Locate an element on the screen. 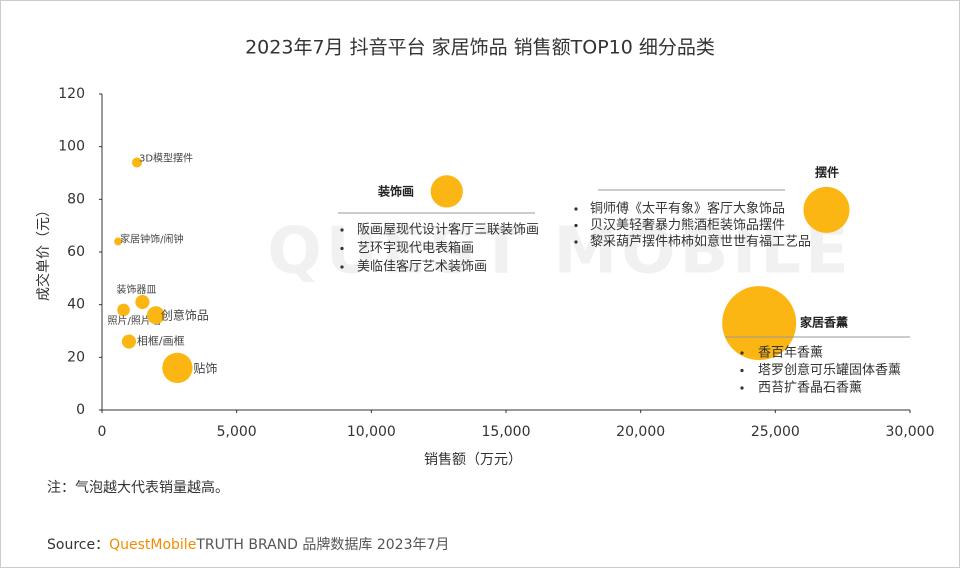 This screenshot has width=960, height=568. source-brand: QuestMobile is located at coordinates (152, 545).